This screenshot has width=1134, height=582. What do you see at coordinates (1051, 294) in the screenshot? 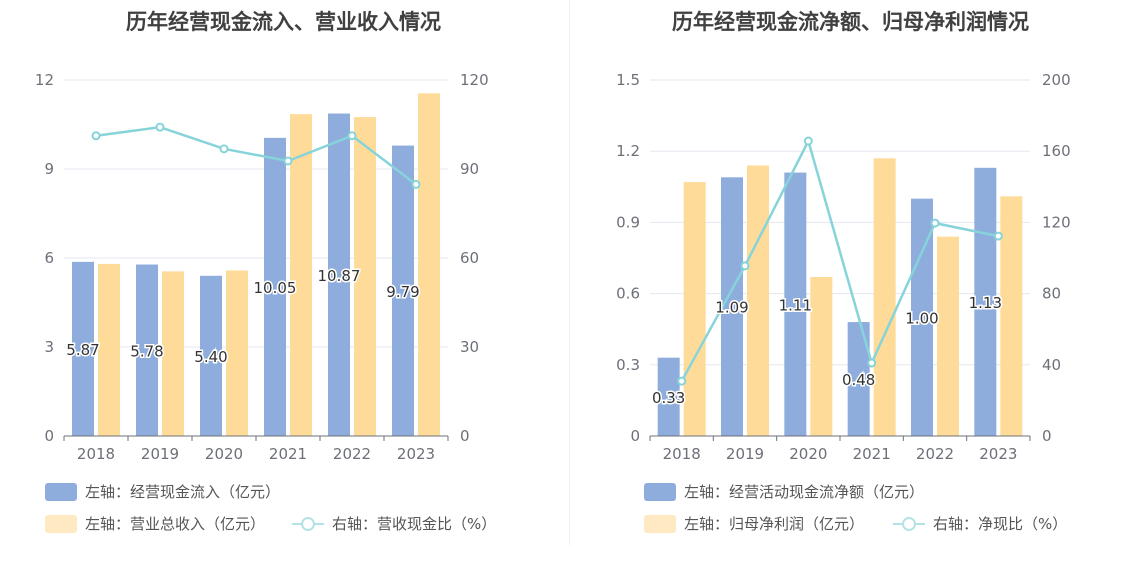
I see `right-axis-tick-label: 80` at bounding box center [1051, 294].